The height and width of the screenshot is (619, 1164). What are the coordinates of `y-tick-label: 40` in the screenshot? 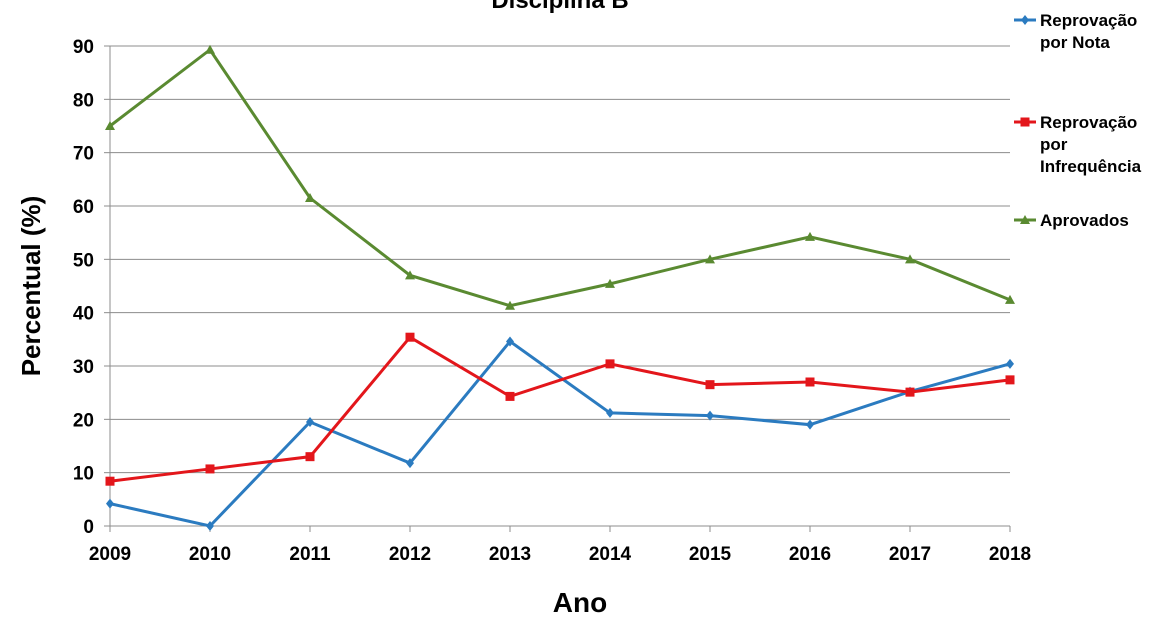 It's located at (83, 314).